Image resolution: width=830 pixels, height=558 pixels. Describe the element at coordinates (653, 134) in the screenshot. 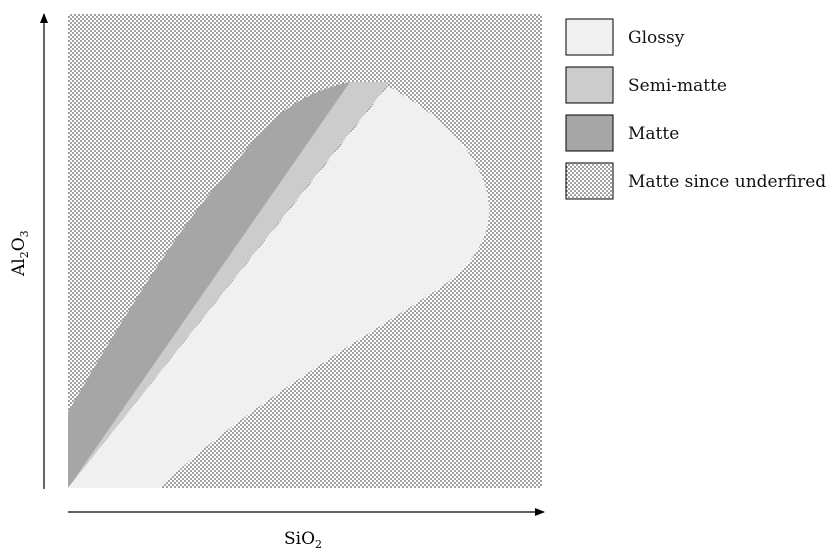

I see `legend-label-matte: Matte` at that location.